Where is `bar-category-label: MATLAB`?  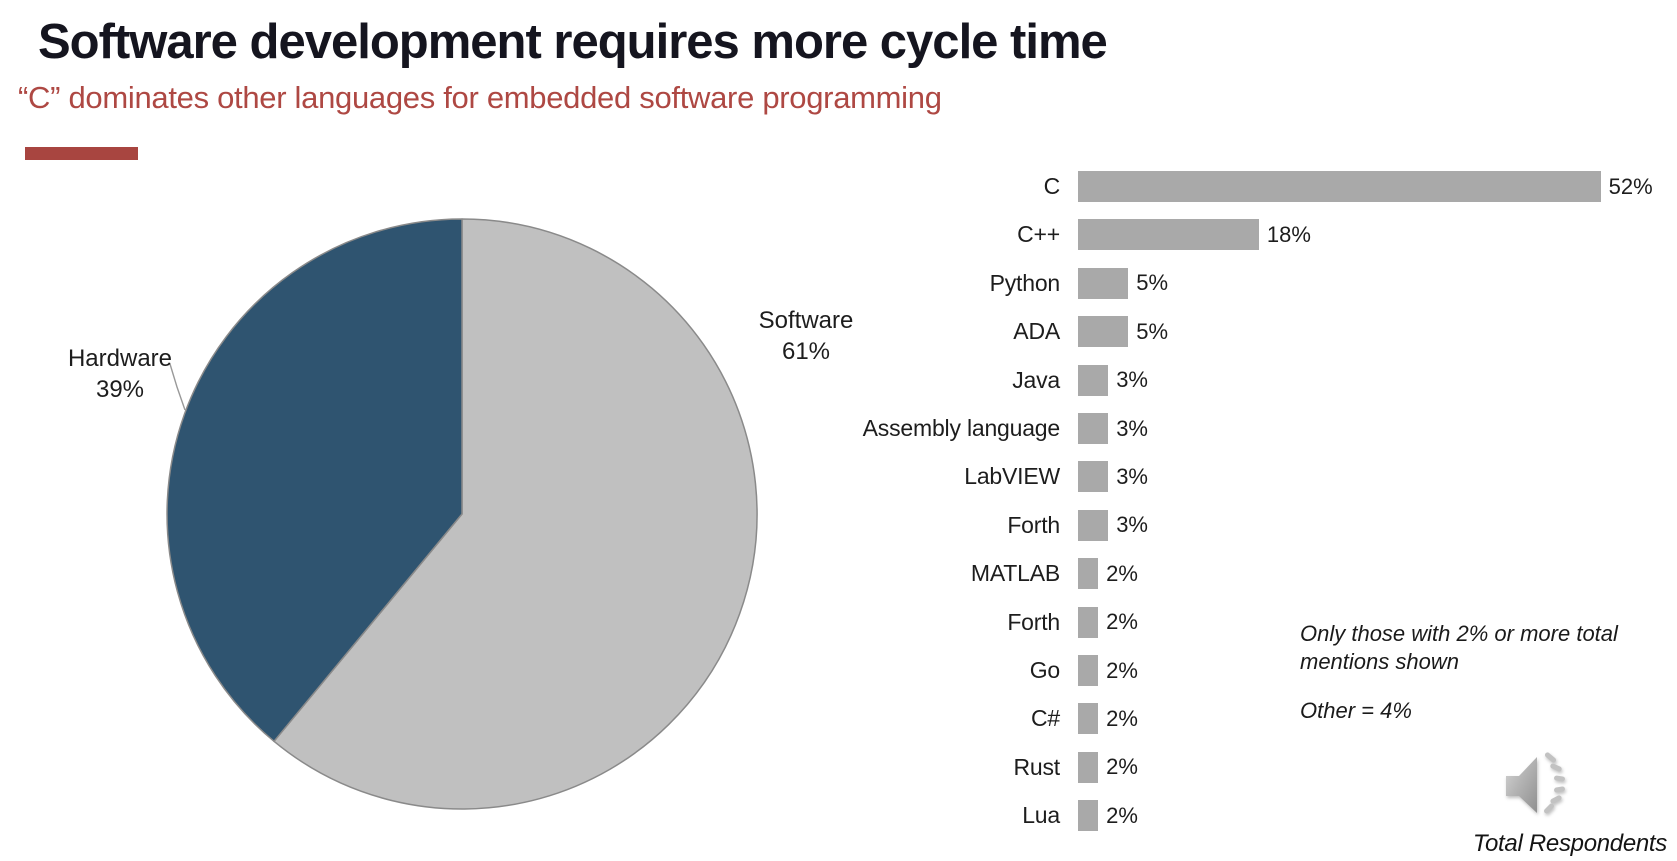 bar-category-label: MATLAB is located at coordinates (1015, 573).